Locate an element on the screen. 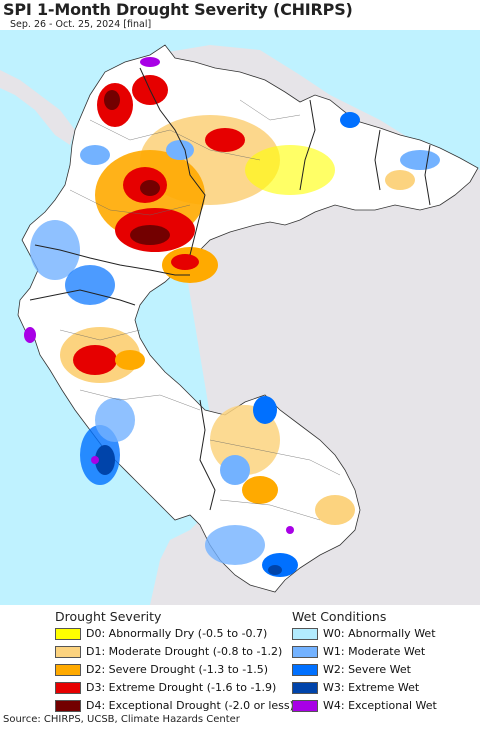 This screenshot has height=730, width=480. patch-d2-bolivia is located at coordinates (260, 490).